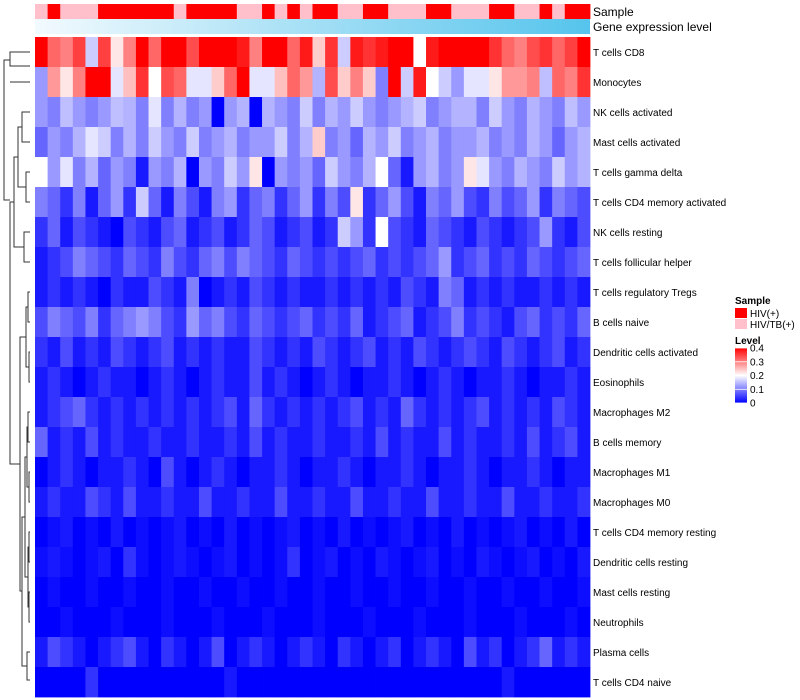 This screenshot has height=700, width=800. Describe the element at coordinates (757, 349) in the screenshot. I see `legend-tick-label: 0.4` at that location.